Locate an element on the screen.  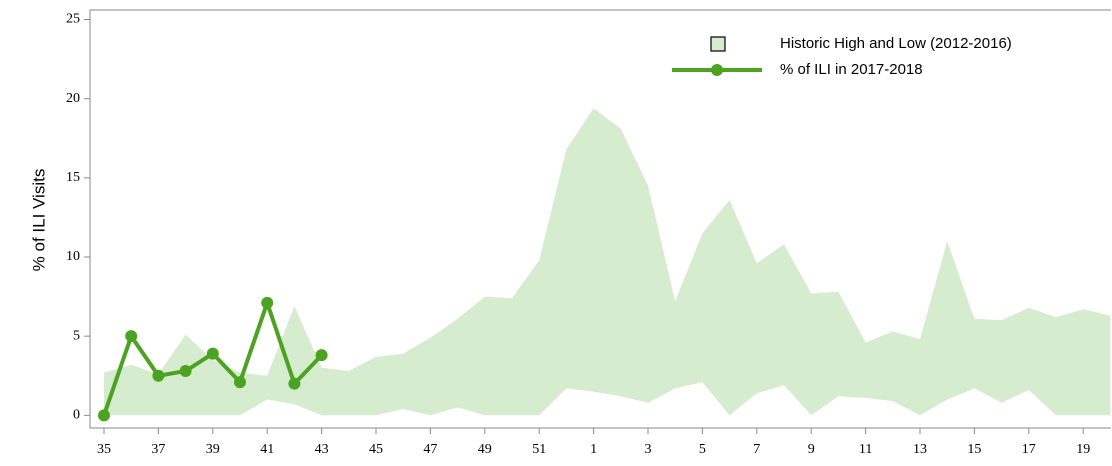
legend-marker is located at coordinates (717, 70).